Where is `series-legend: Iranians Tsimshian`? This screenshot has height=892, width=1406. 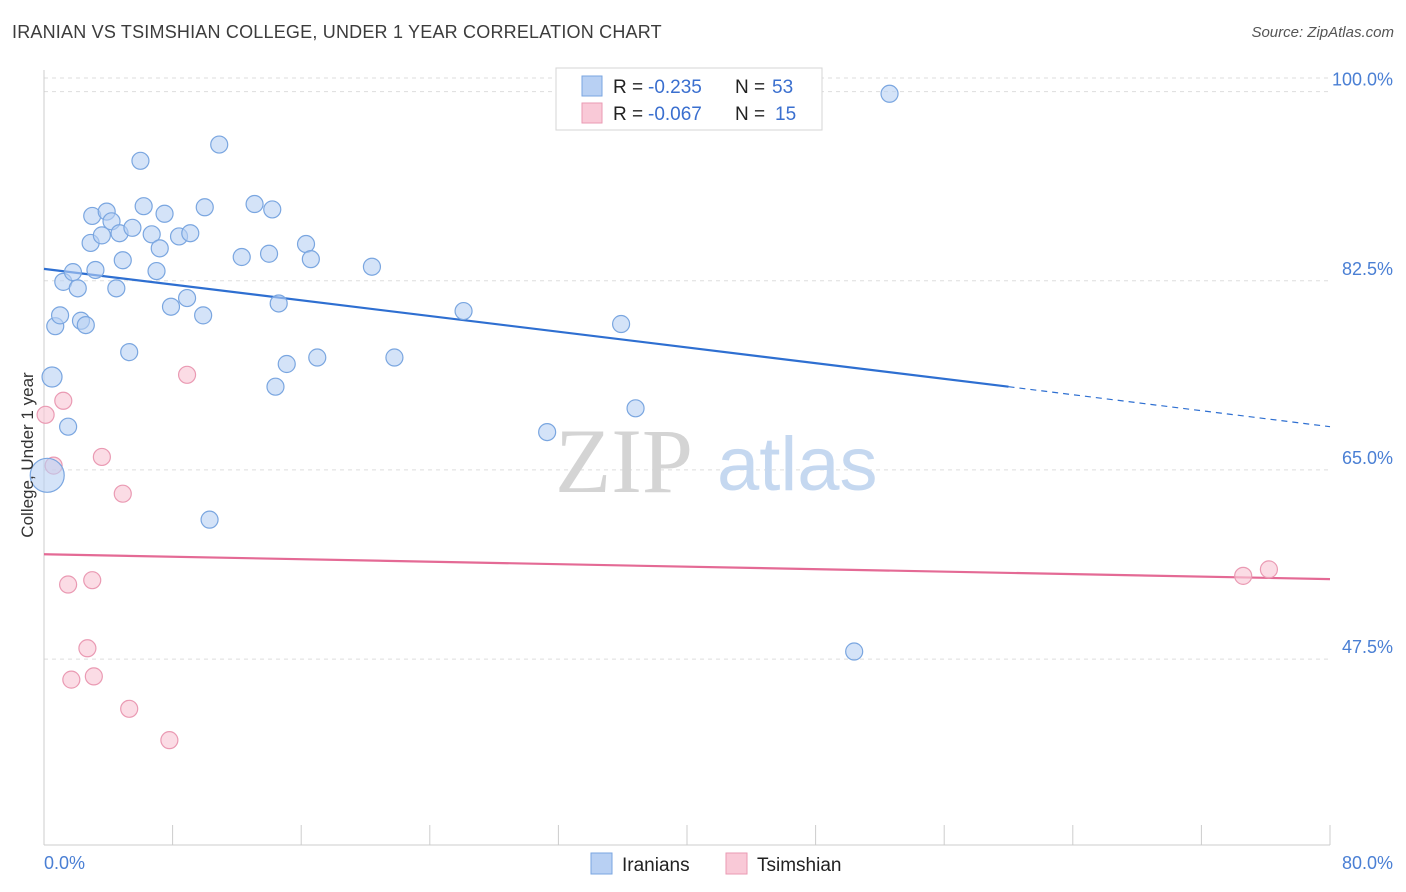 series-legend: Iranians Tsimshian is located at coordinates (715, 864).